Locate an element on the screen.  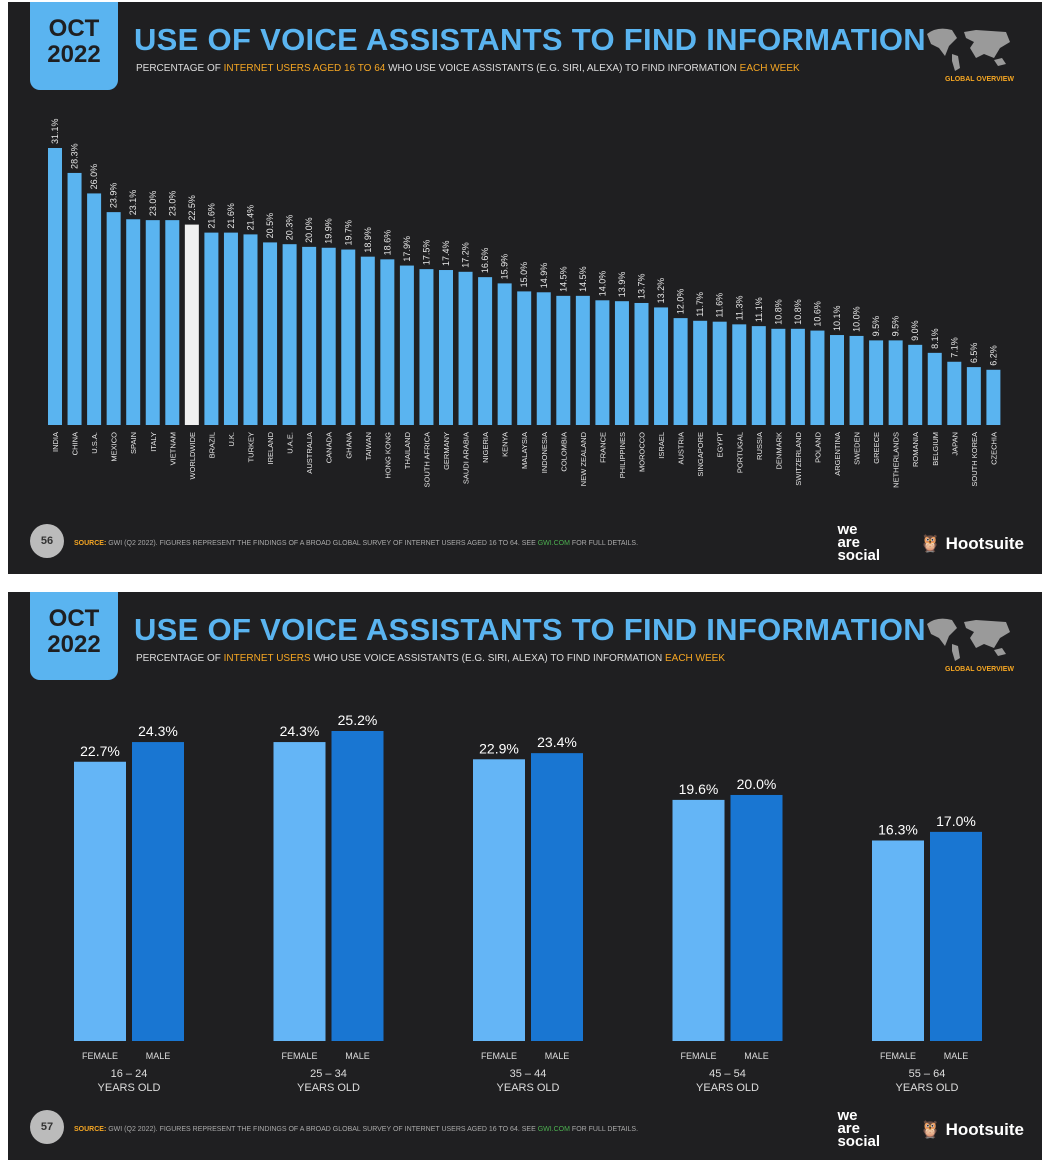
data-label: 13.9% is located at coordinates (622, 285).